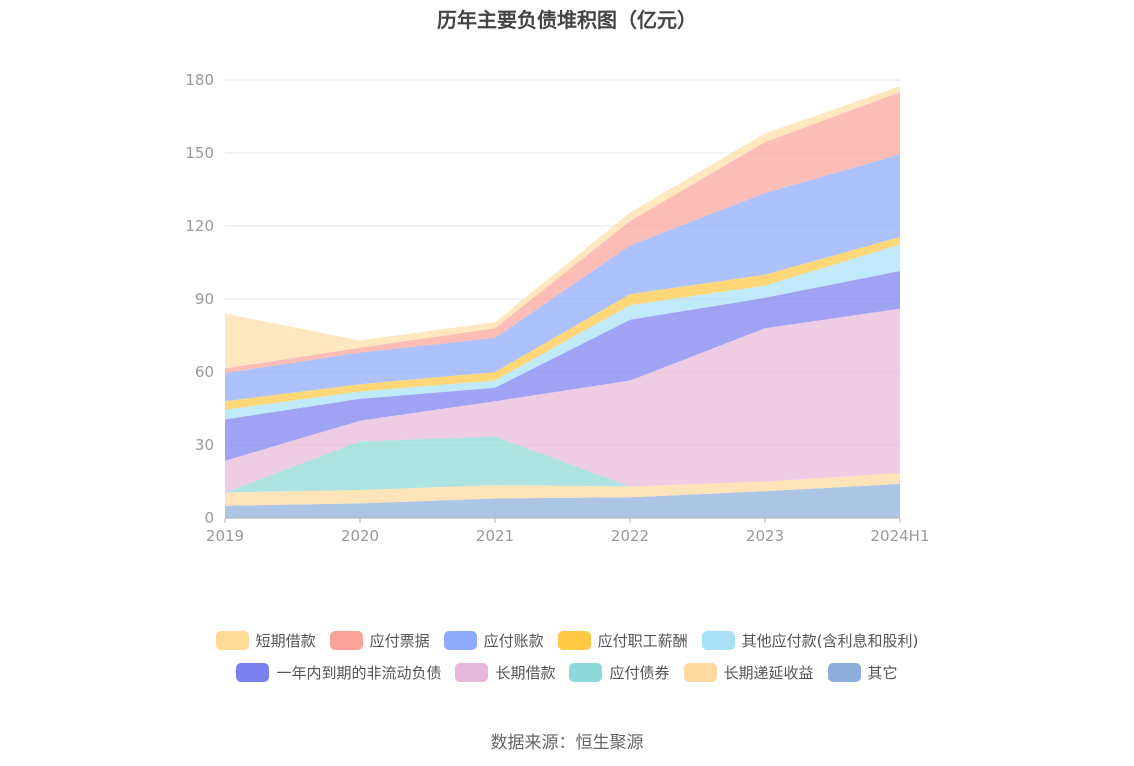 The image size is (1134, 766). I want to click on legend-item: 应付账款, so click(493, 640).